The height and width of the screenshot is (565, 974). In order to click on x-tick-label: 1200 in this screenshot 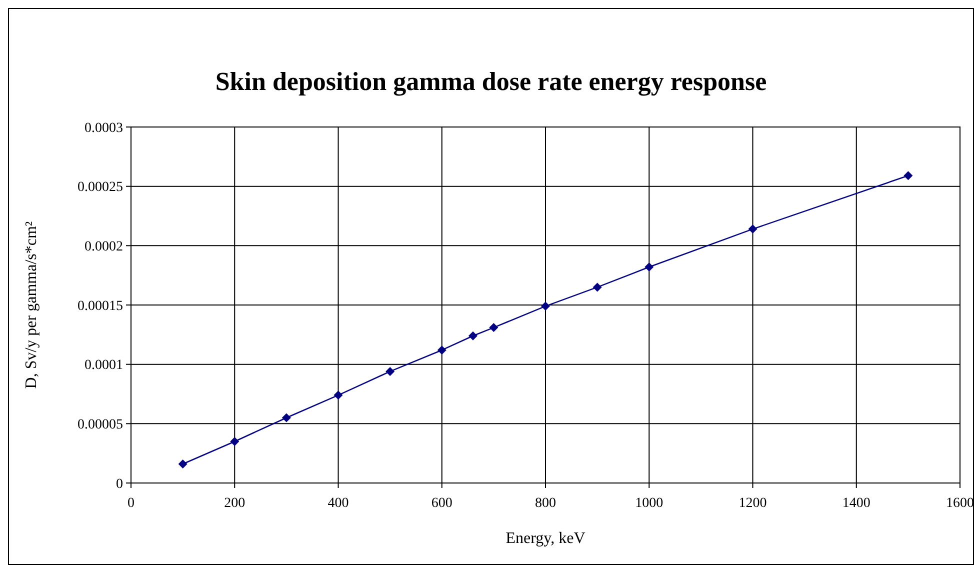, I will do `click(752, 503)`.